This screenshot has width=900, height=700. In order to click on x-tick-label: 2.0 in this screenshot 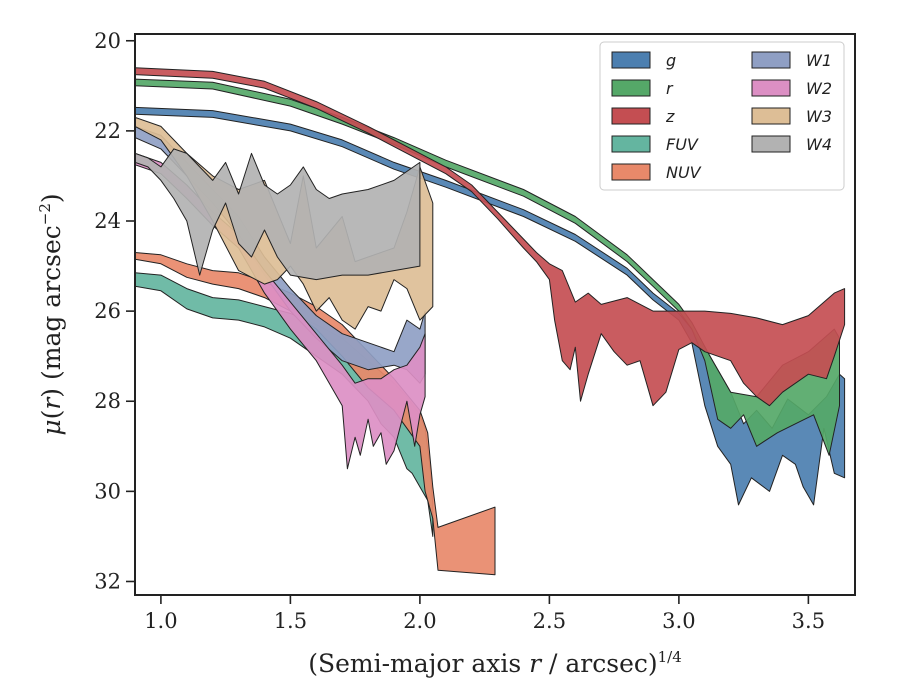, I will do `click(419, 621)`.